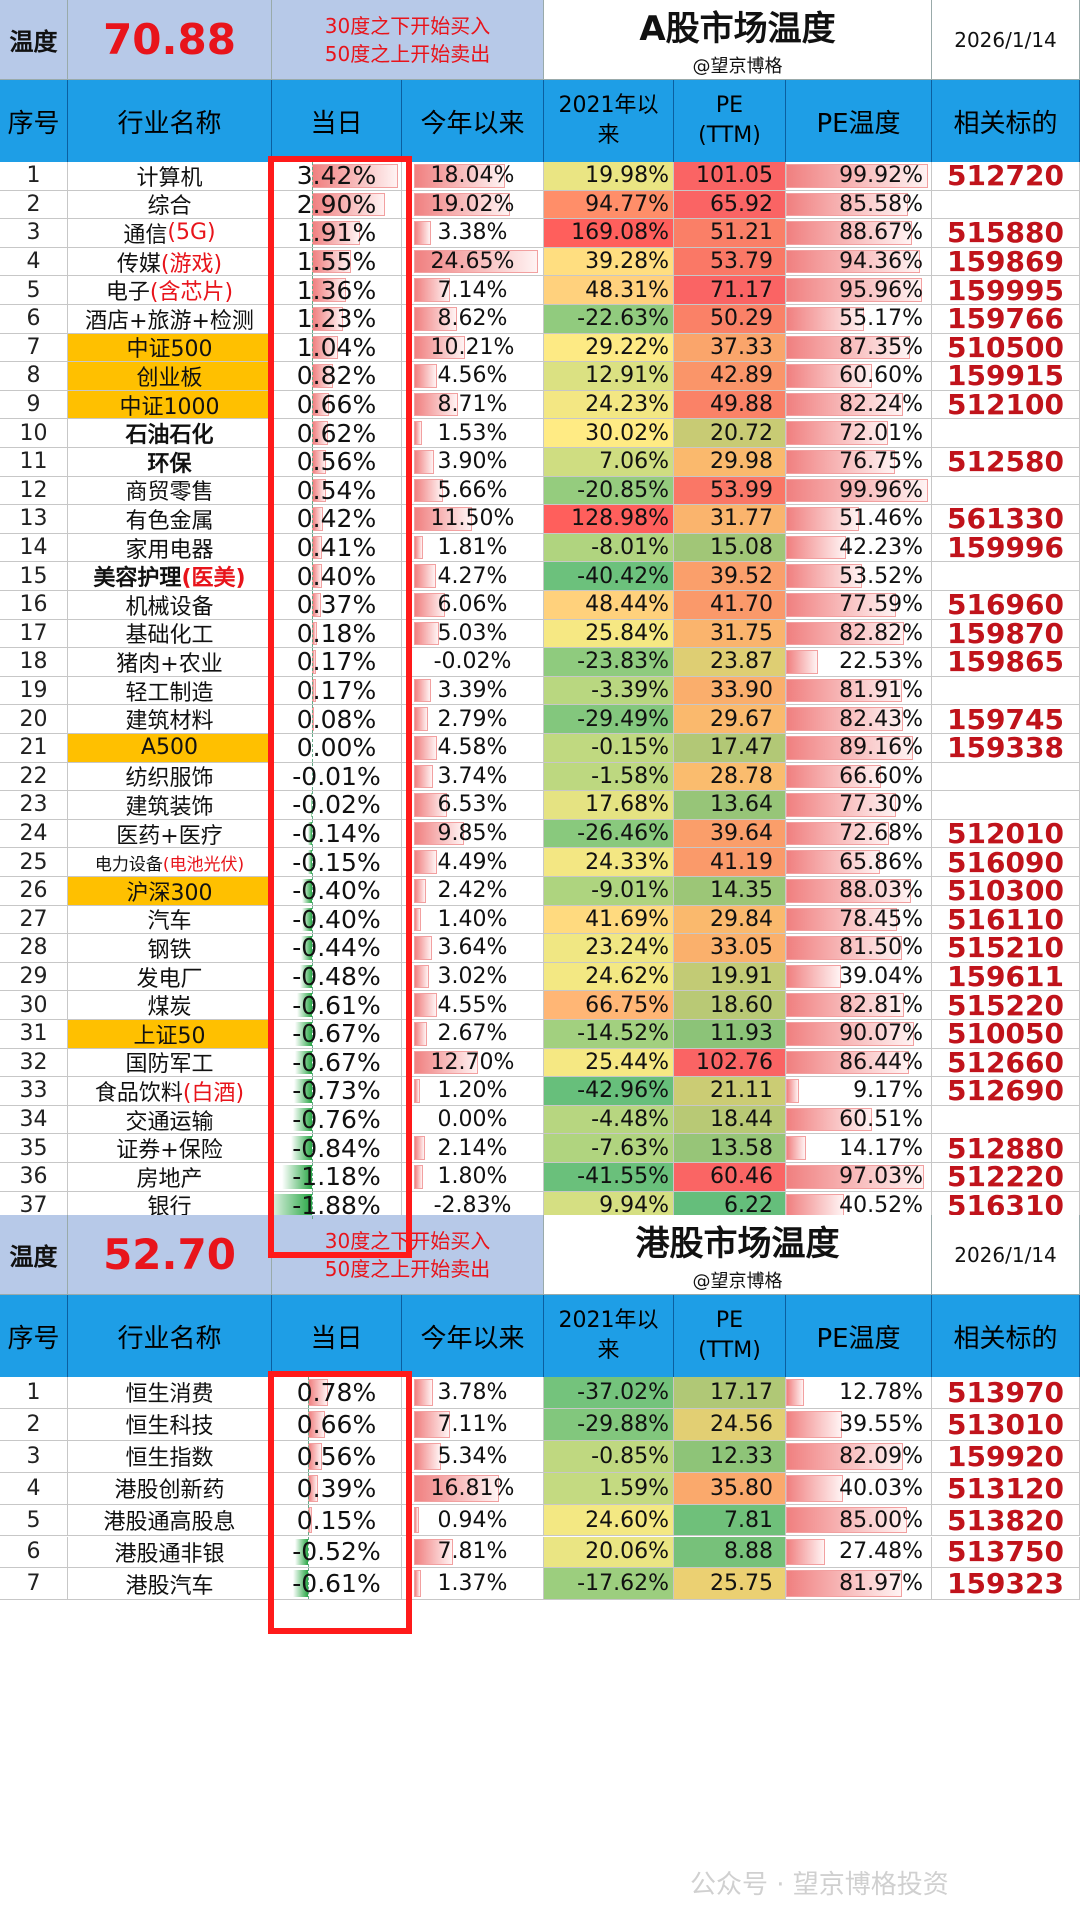  Describe the element at coordinates (170, 891) in the screenshot. I see `industry-name: 沪深300` at that location.